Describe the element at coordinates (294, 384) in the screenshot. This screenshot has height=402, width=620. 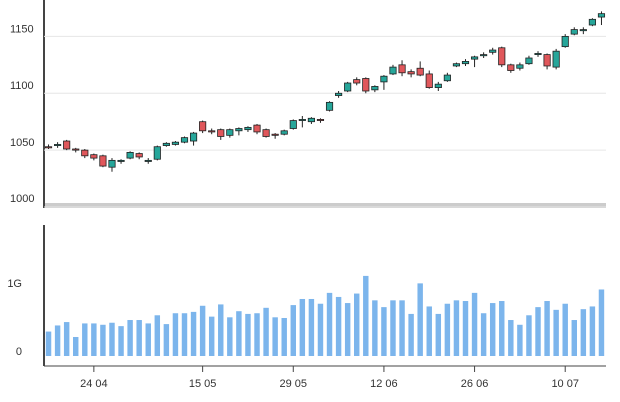
I see `x-tick-label: 29 05` at that location.